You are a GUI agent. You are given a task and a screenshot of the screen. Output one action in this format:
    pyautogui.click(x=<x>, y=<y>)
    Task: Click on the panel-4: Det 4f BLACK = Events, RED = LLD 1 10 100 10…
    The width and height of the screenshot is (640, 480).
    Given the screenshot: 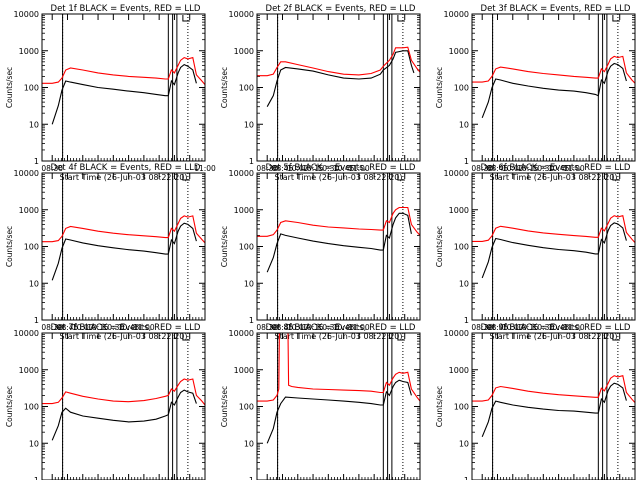 What is the action you would take?
    pyautogui.click(x=105, y=252)
    